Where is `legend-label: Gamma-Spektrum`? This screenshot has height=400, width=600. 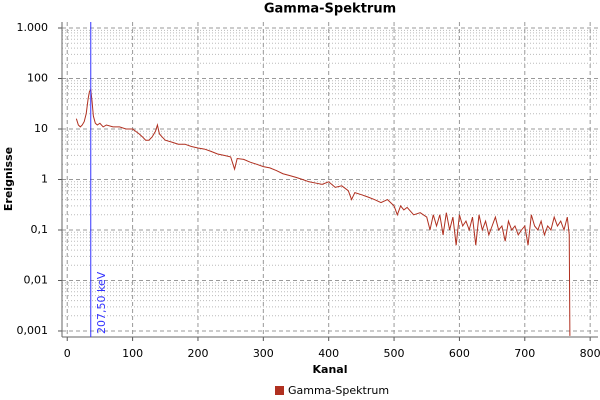 legend-label: Gamma-Spektrum is located at coordinates (338, 390).